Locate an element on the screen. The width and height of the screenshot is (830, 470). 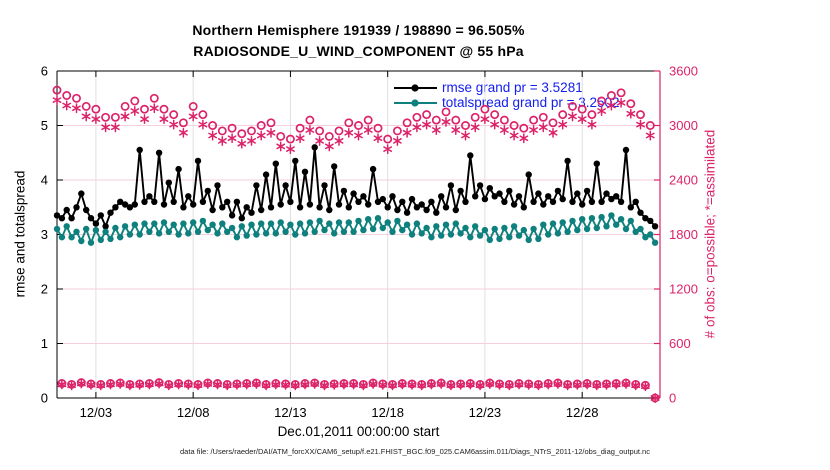
left-y-tick-label: 6 is located at coordinates (44, 71).